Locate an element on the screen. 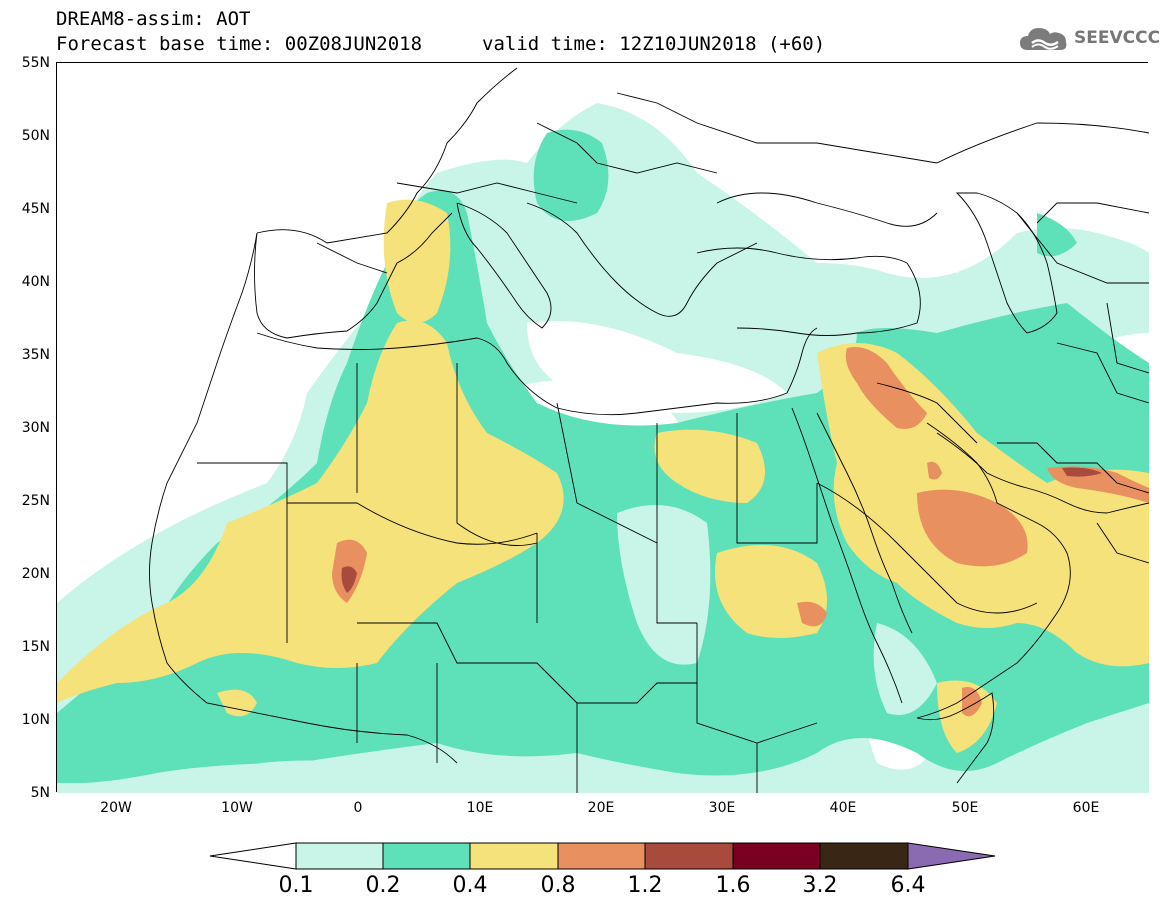 The image size is (1165, 905). cloud-icon is located at coordinates (1043, 39).